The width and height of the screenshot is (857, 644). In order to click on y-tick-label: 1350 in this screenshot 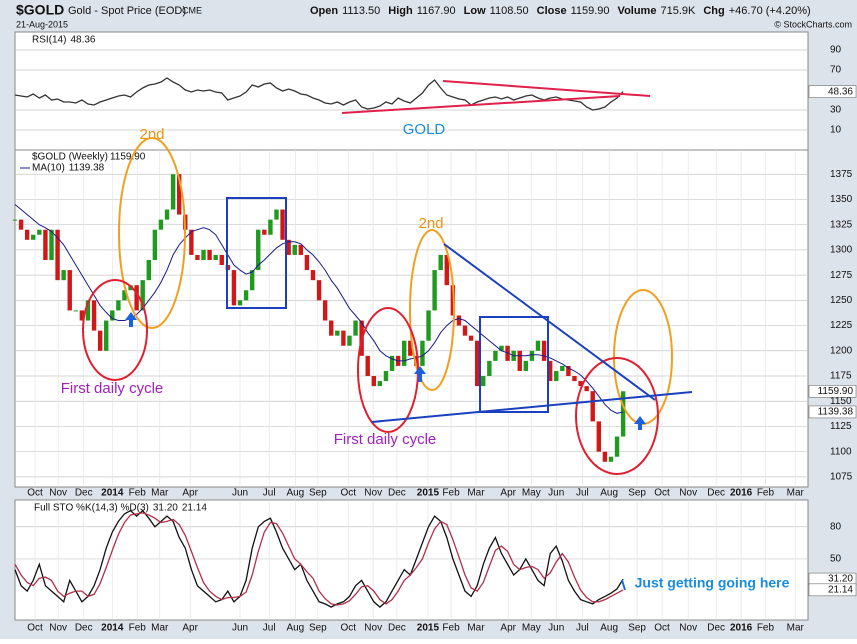, I will do `click(841, 199)`.